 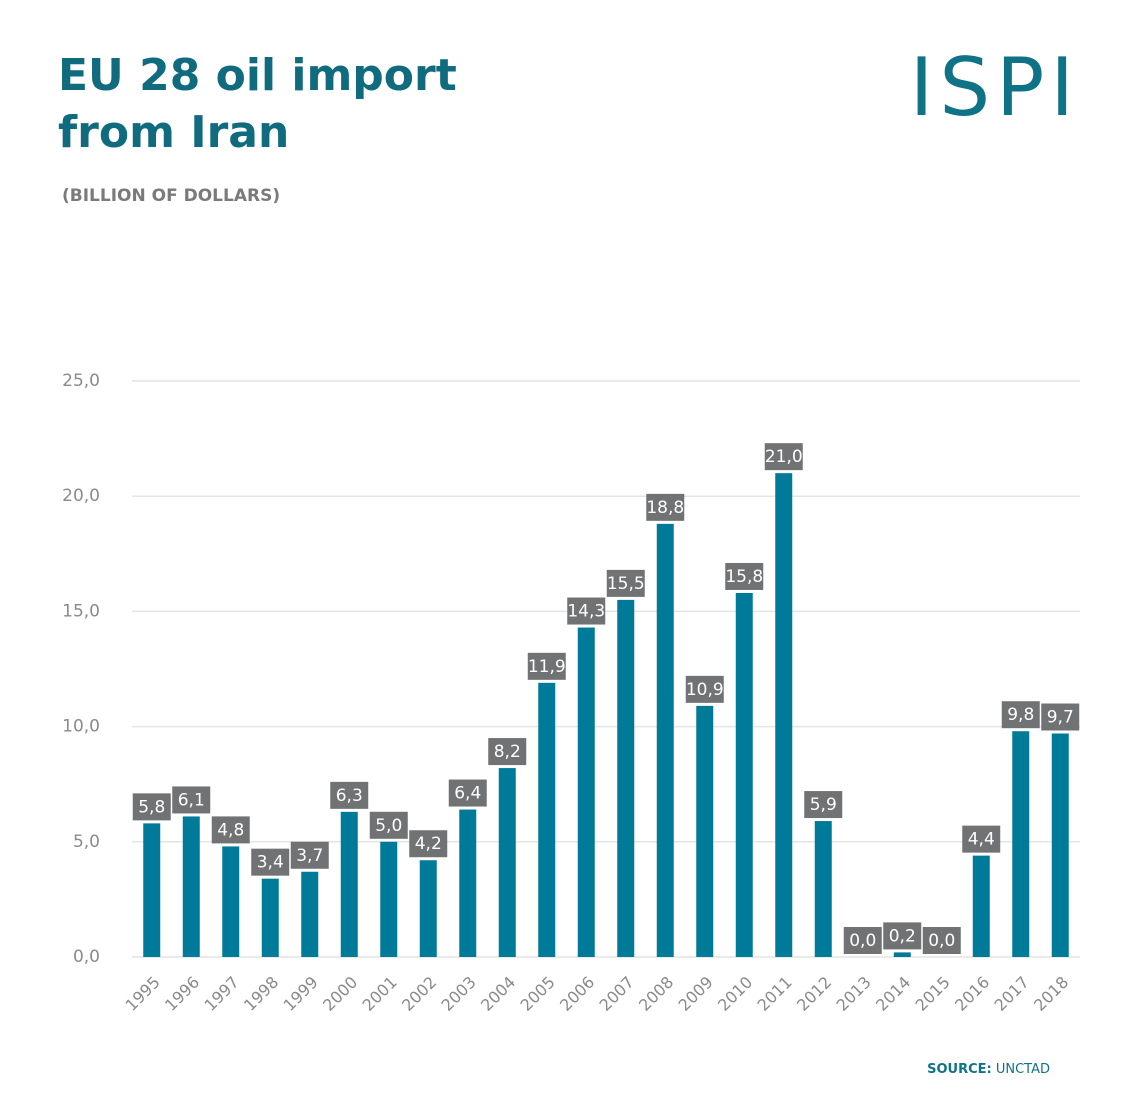 I want to click on value-label: 3,7, so click(x=309, y=856).